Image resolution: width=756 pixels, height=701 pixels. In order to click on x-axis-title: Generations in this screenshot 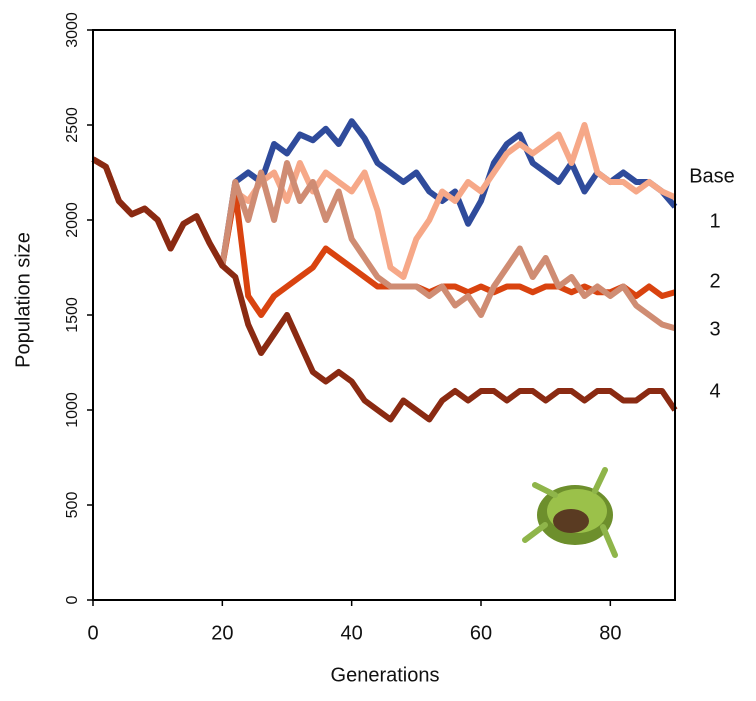, I will do `click(385, 675)`.